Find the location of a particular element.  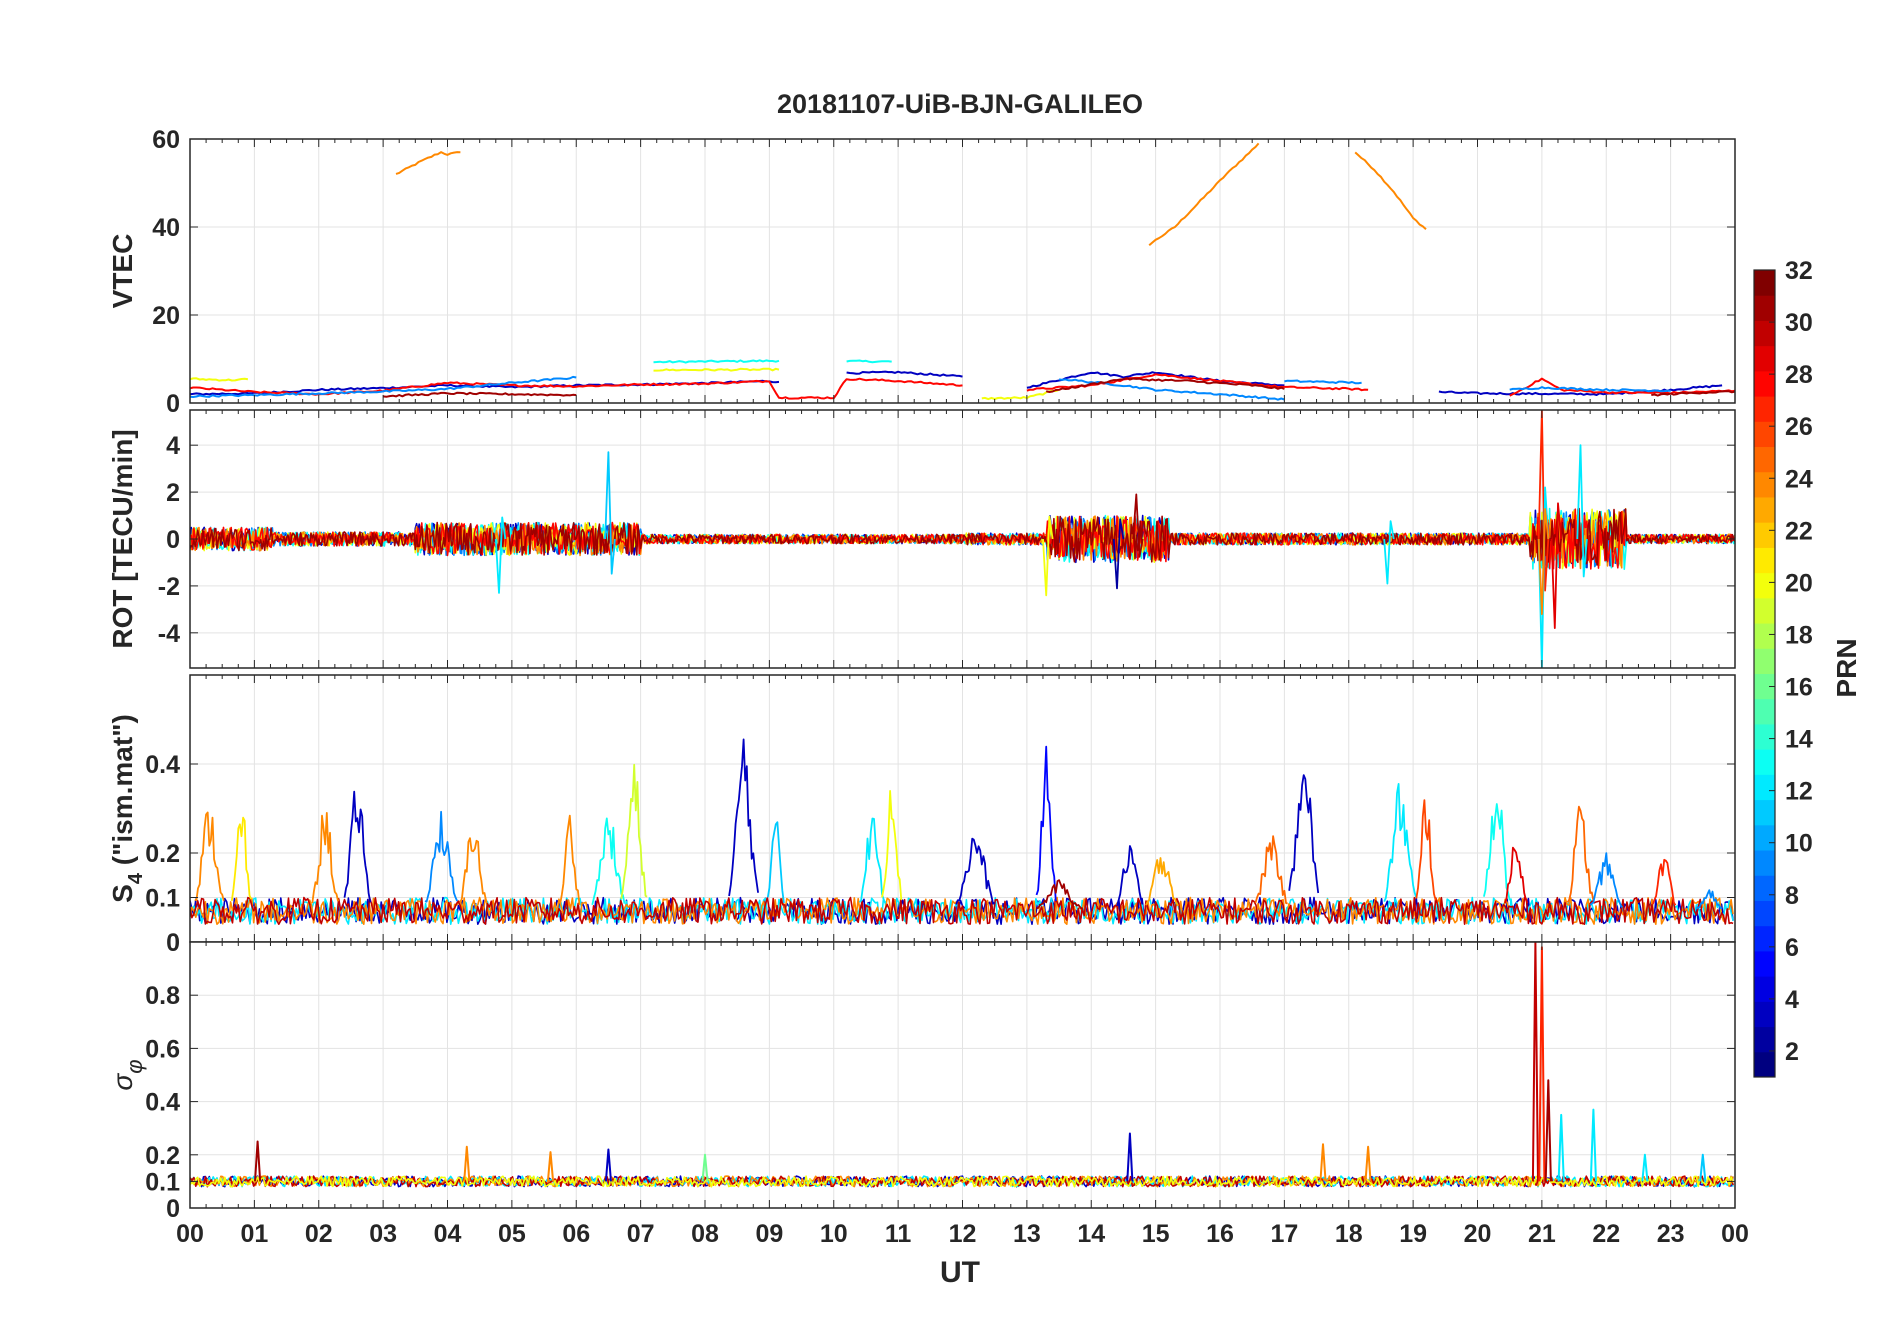

x-tick-label: 16 is located at coordinates (1220, 1234).